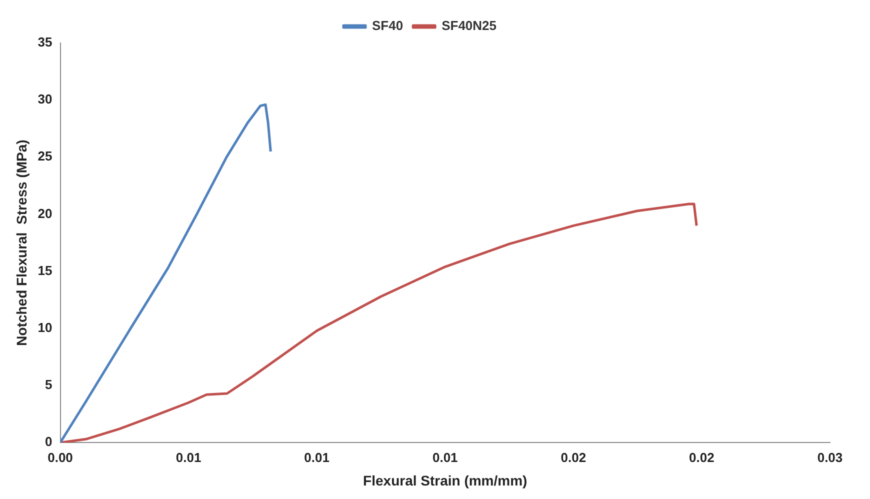 The width and height of the screenshot is (870, 499). Describe the element at coordinates (21, 243) in the screenshot. I see `y-axis-title: Notched Flexural Stress (MPa)` at that location.